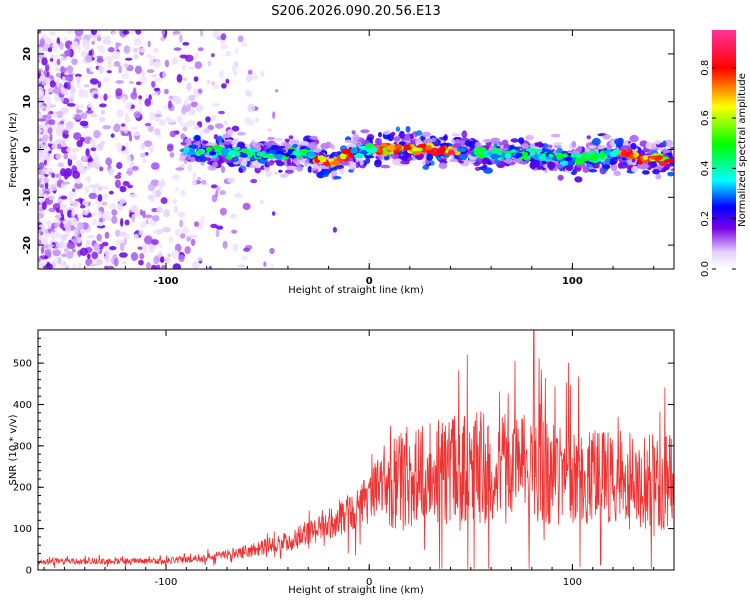 The width and height of the screenshot is (750, 600). What do you see at coordinates (22, 529) in the screenshot?
I see `snr-y-tick-label: 100` at bounding box center [22, 529].